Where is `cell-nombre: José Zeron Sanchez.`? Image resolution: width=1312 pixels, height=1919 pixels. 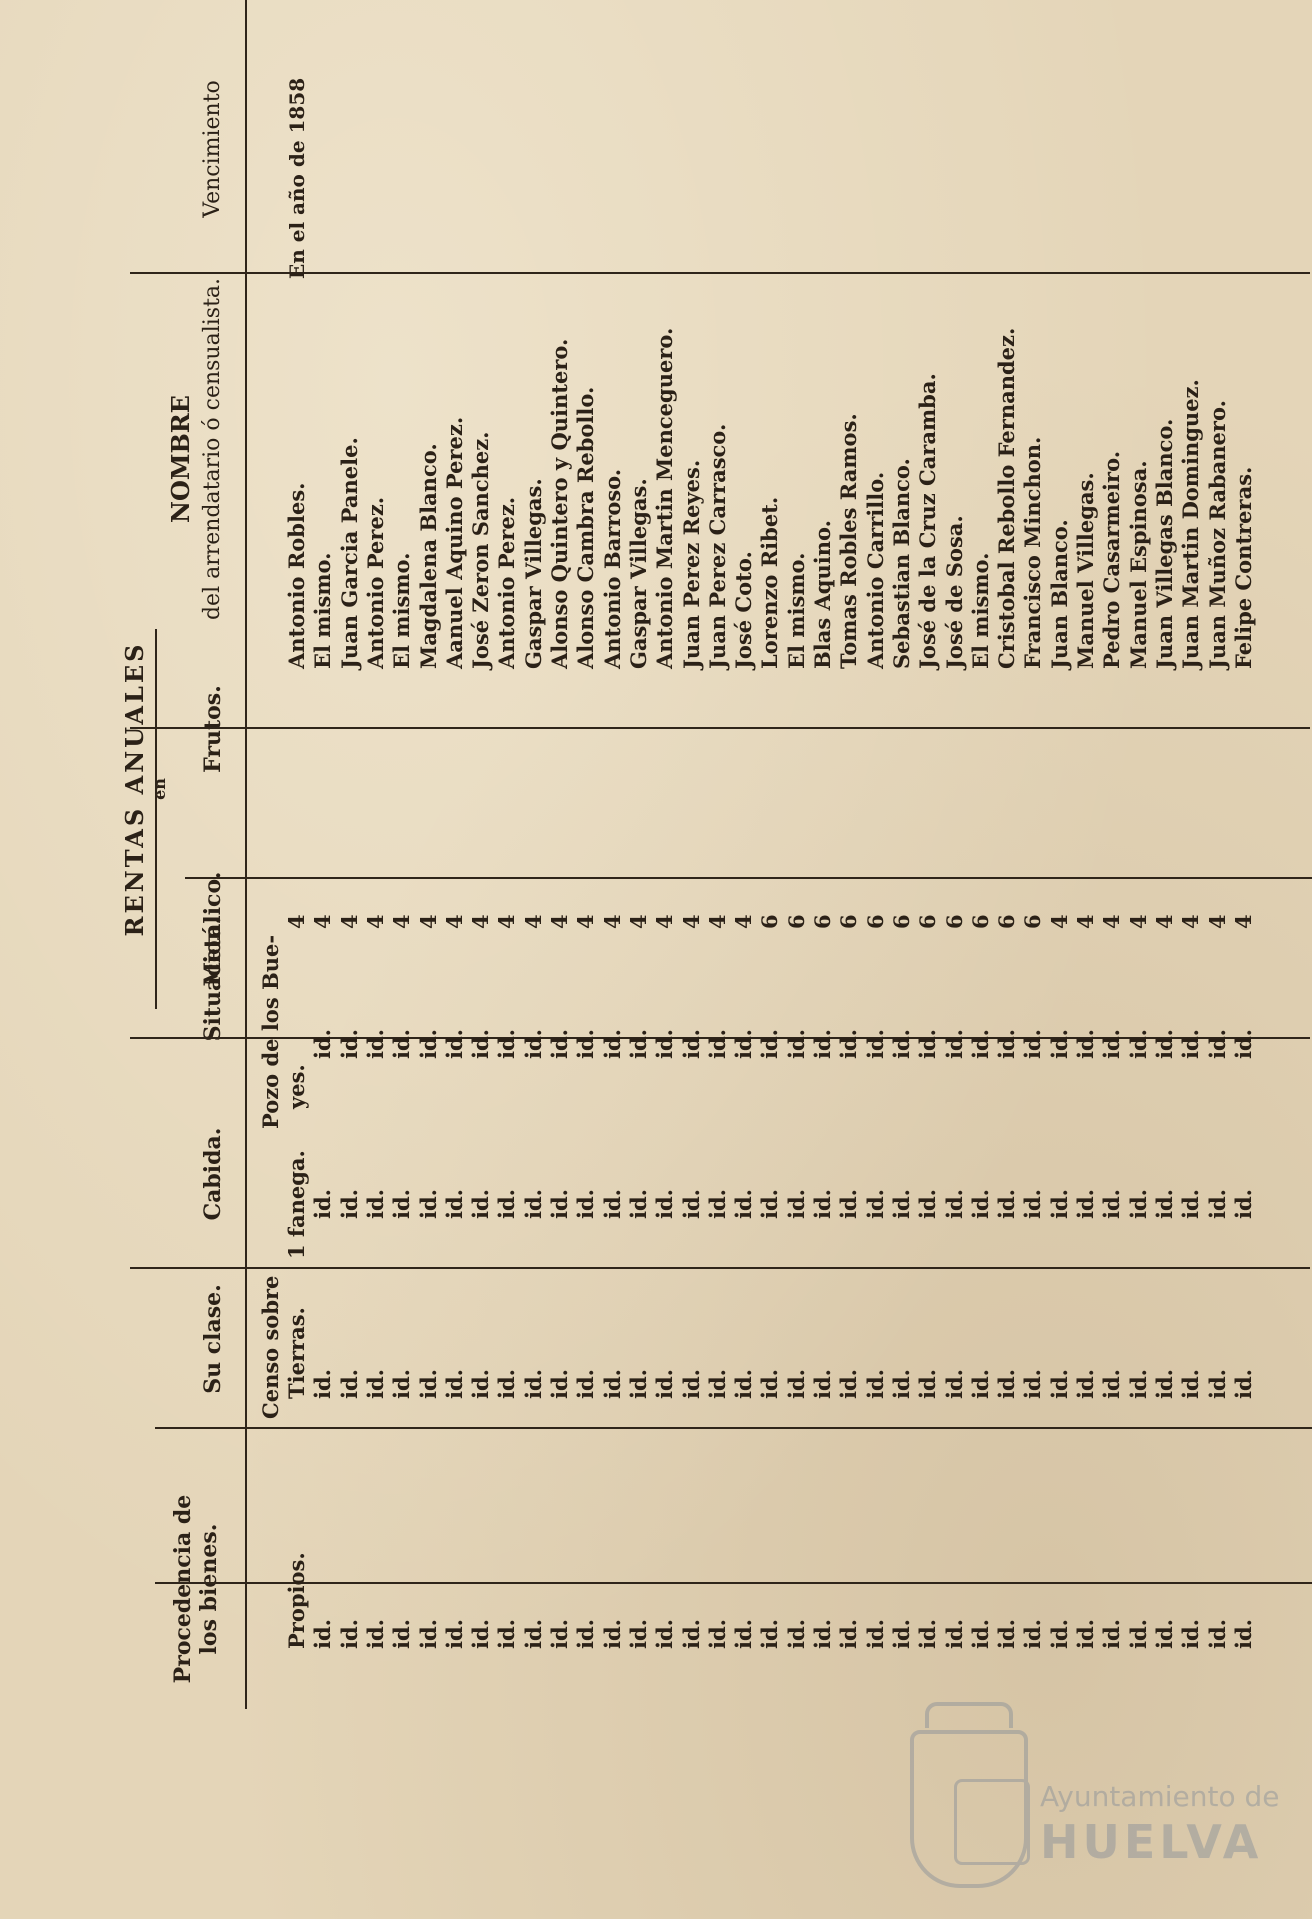
cell-nombre: José Zeron Sanchez. is located at coordinates (481, 550).